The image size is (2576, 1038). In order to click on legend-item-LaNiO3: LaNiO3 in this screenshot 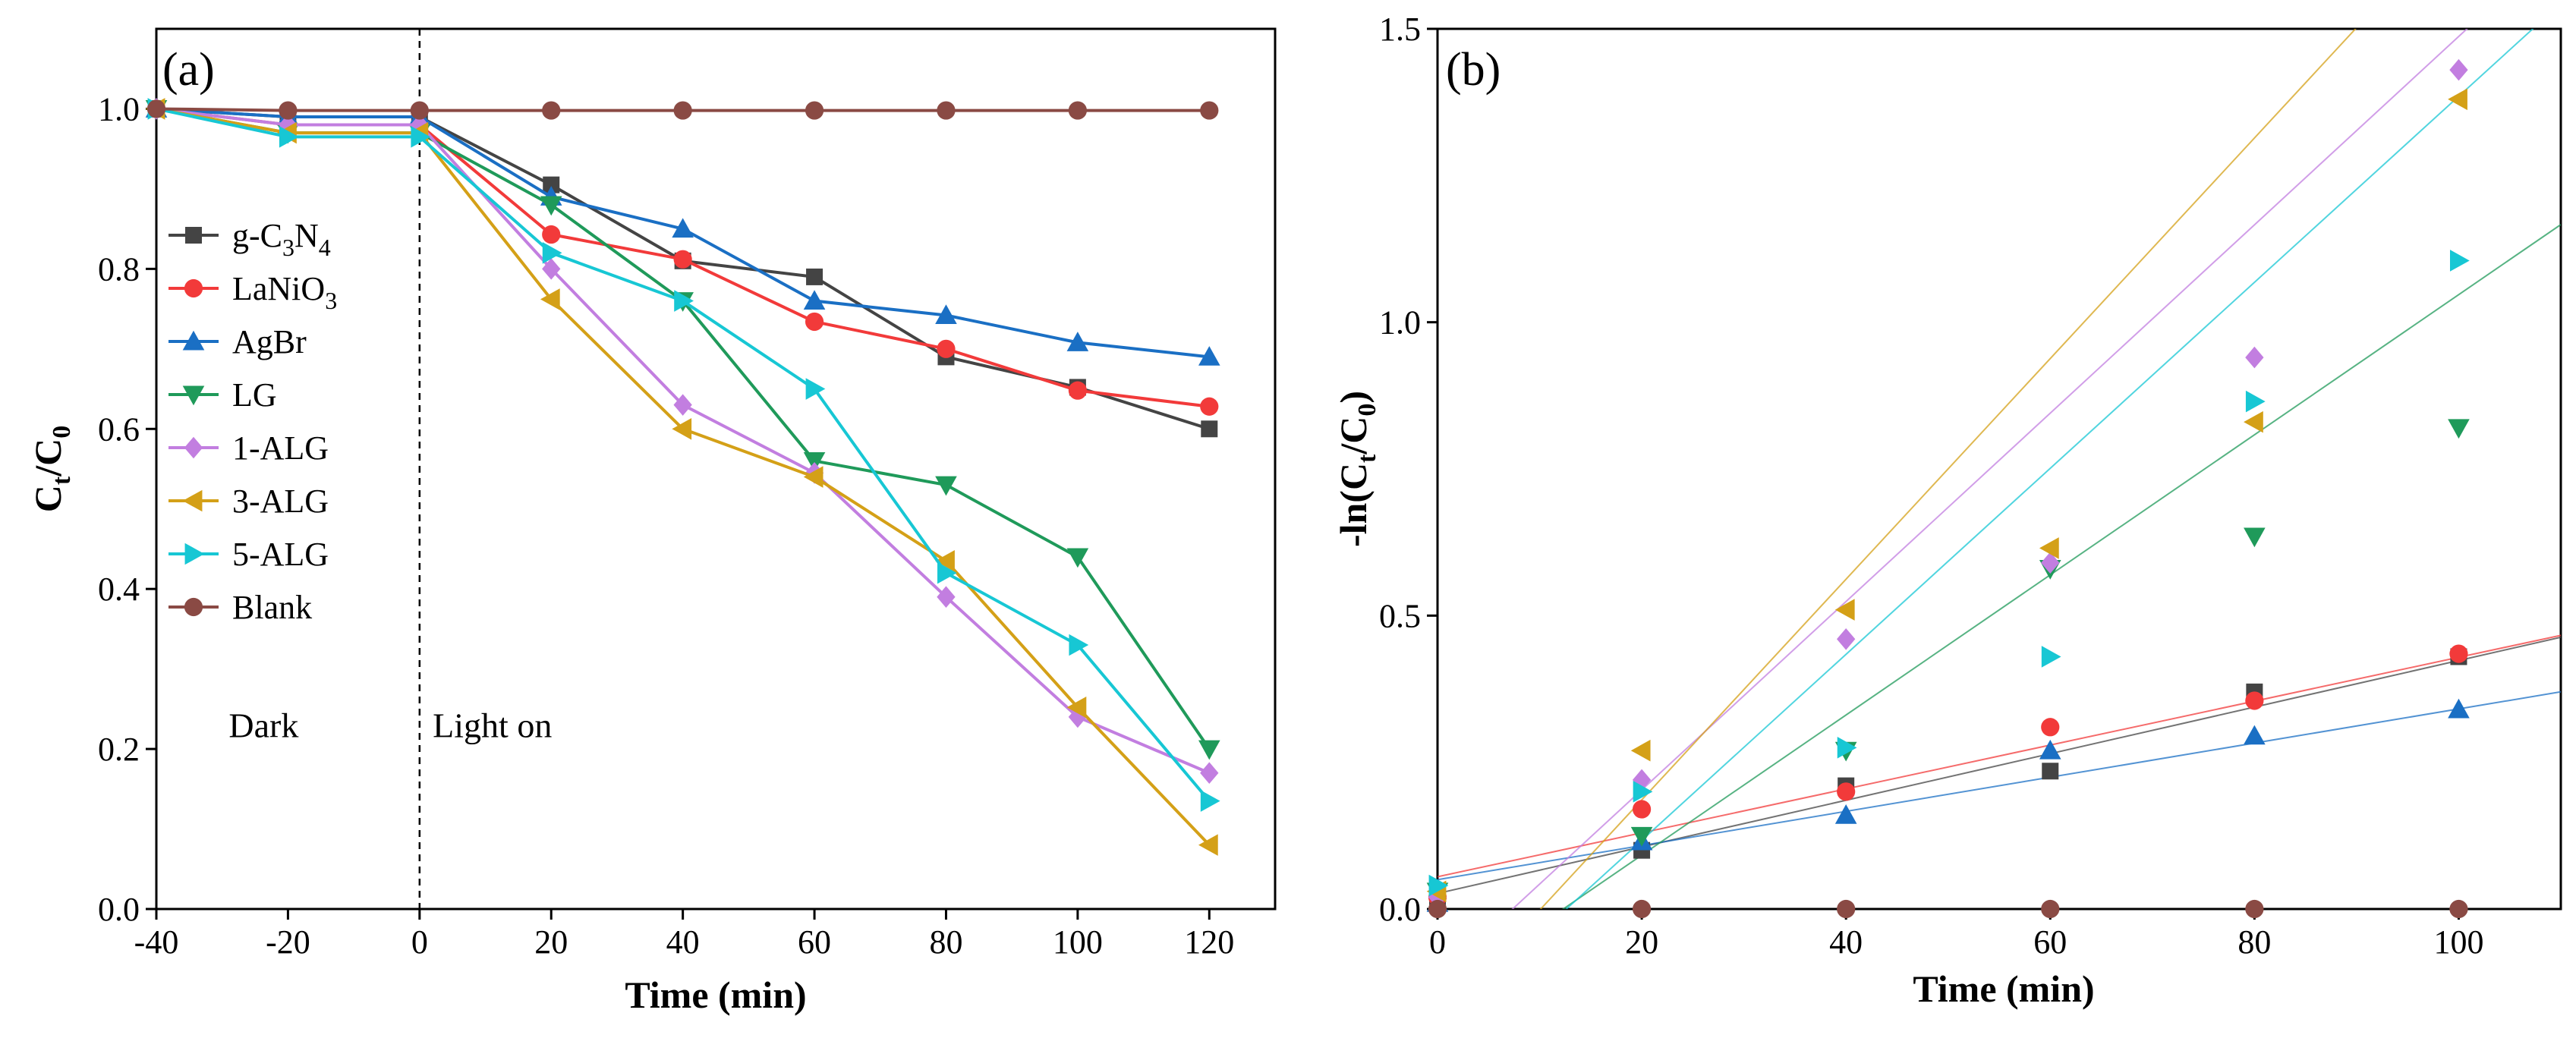, I will do `click(252, 292)`.